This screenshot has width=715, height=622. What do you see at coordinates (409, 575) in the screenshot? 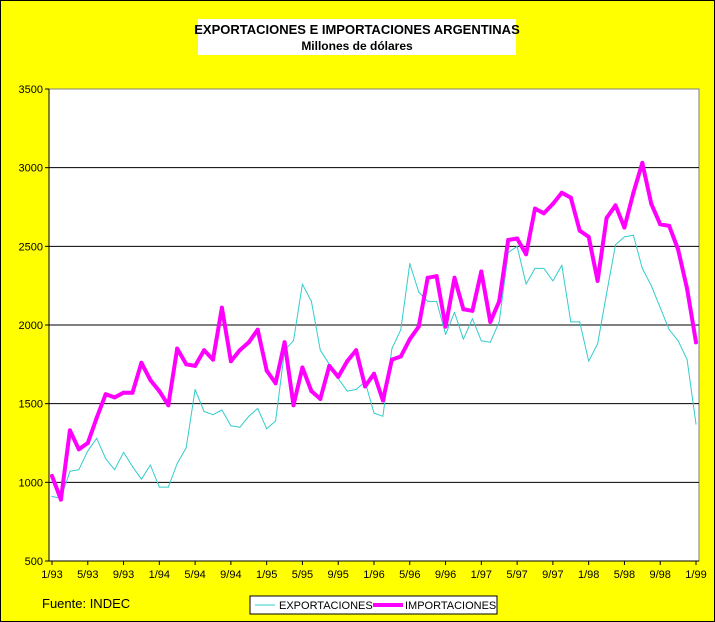
I see `x-tick-label: 5/96` at bounding box center [409, 575].